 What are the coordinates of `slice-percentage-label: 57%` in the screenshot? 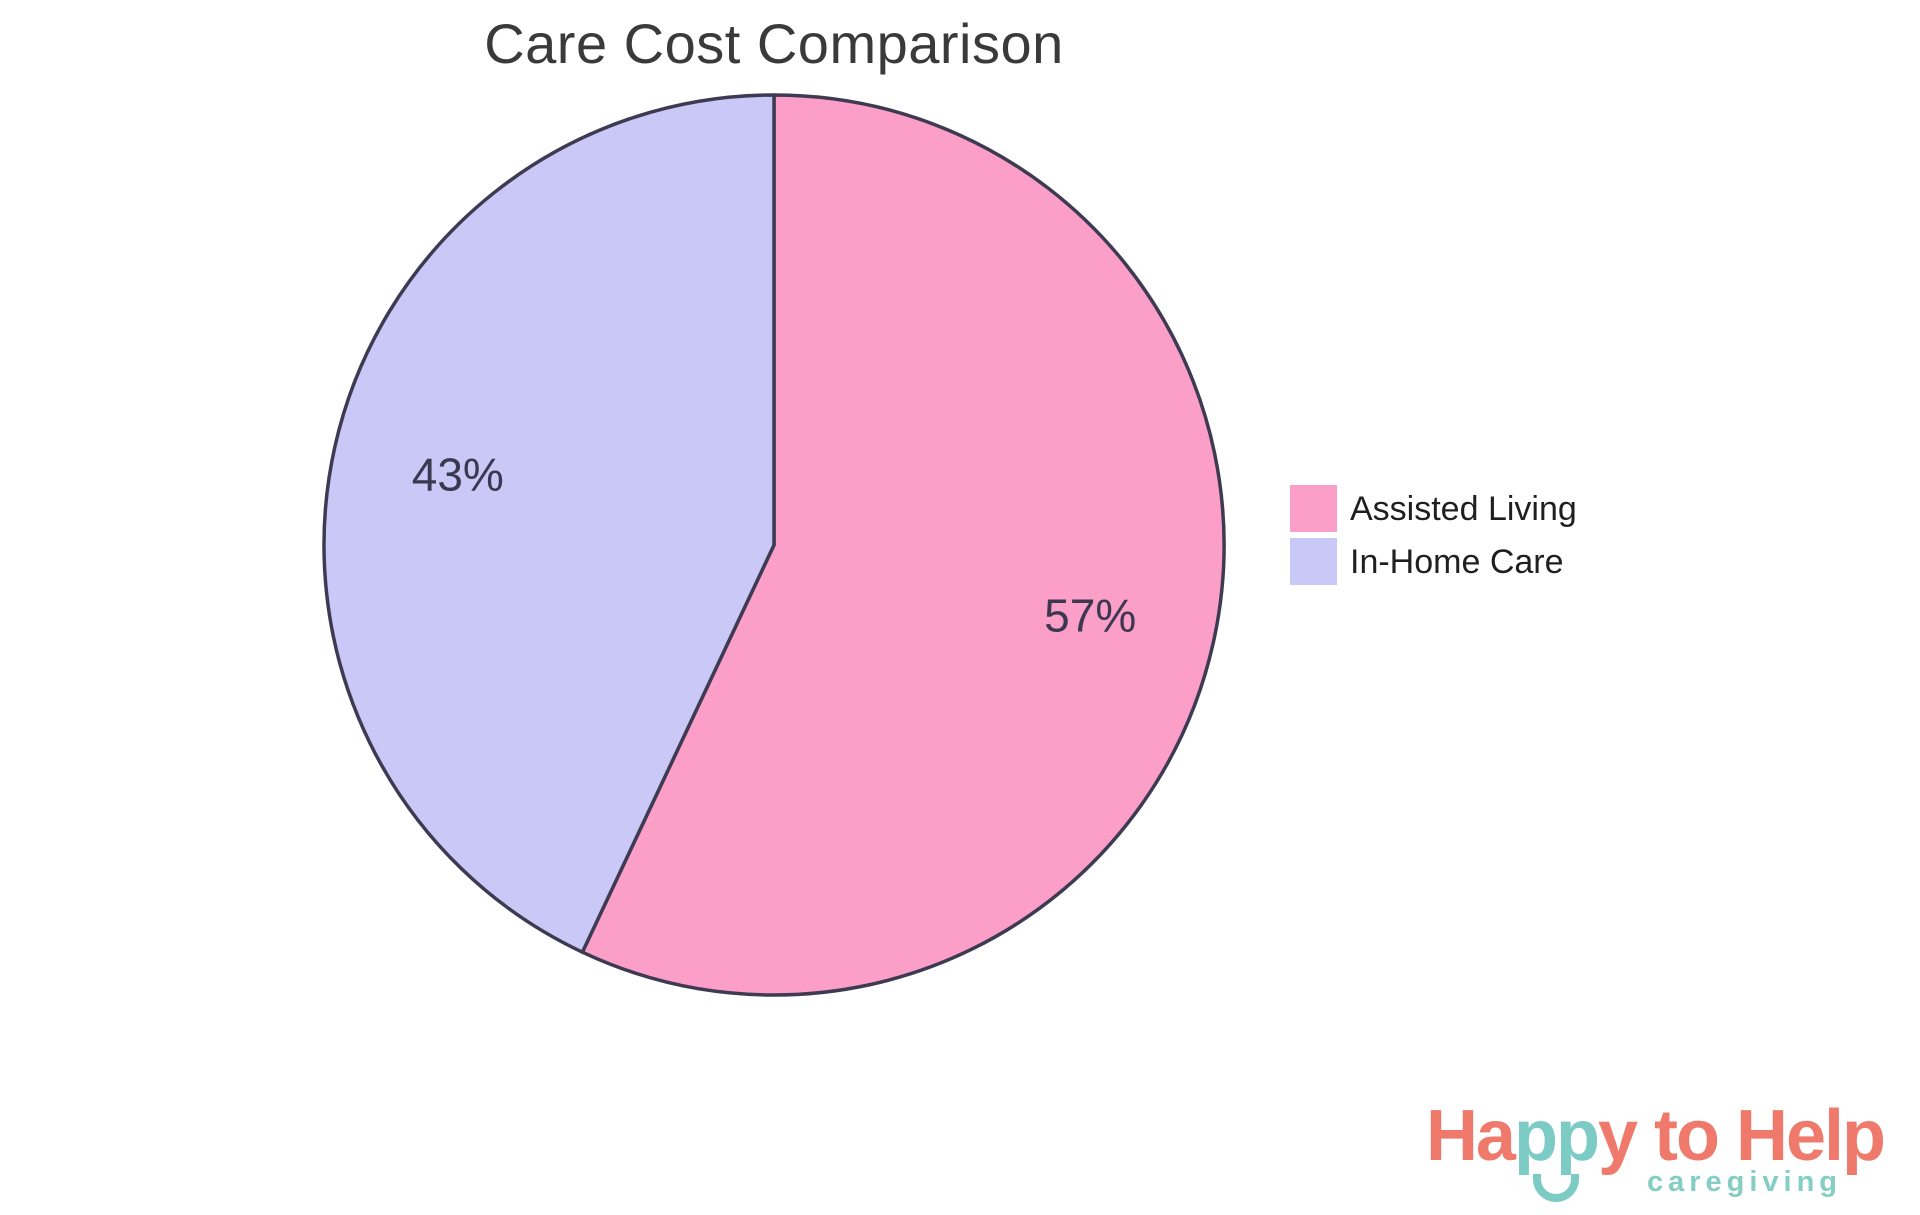 It's located at (1090, 616).